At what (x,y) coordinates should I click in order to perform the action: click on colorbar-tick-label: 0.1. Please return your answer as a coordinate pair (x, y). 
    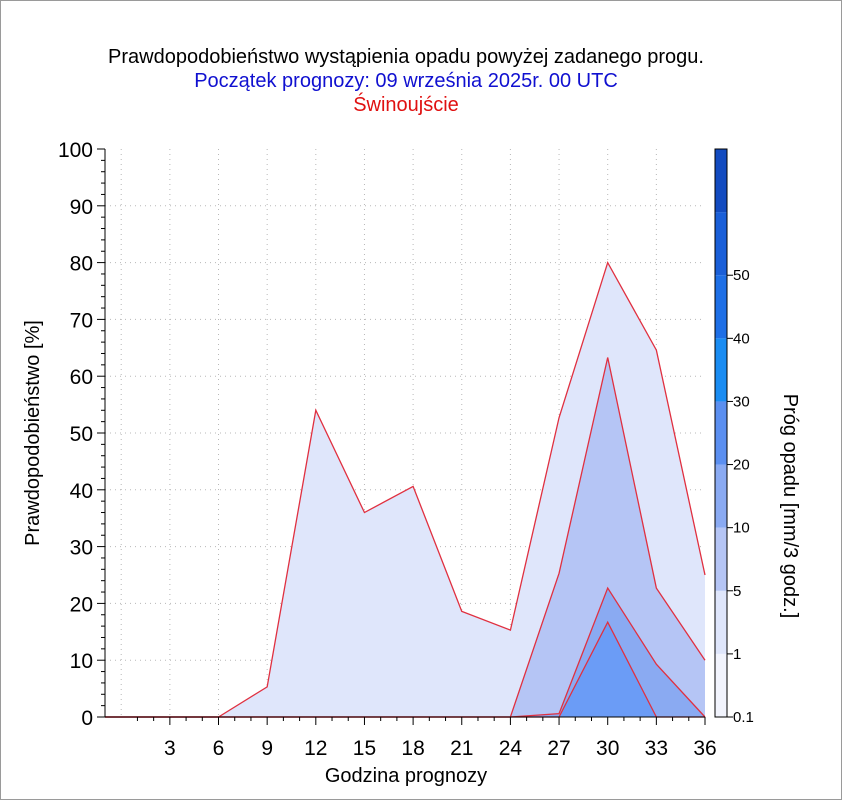
    Looking at the image, I should click on (743, 717).